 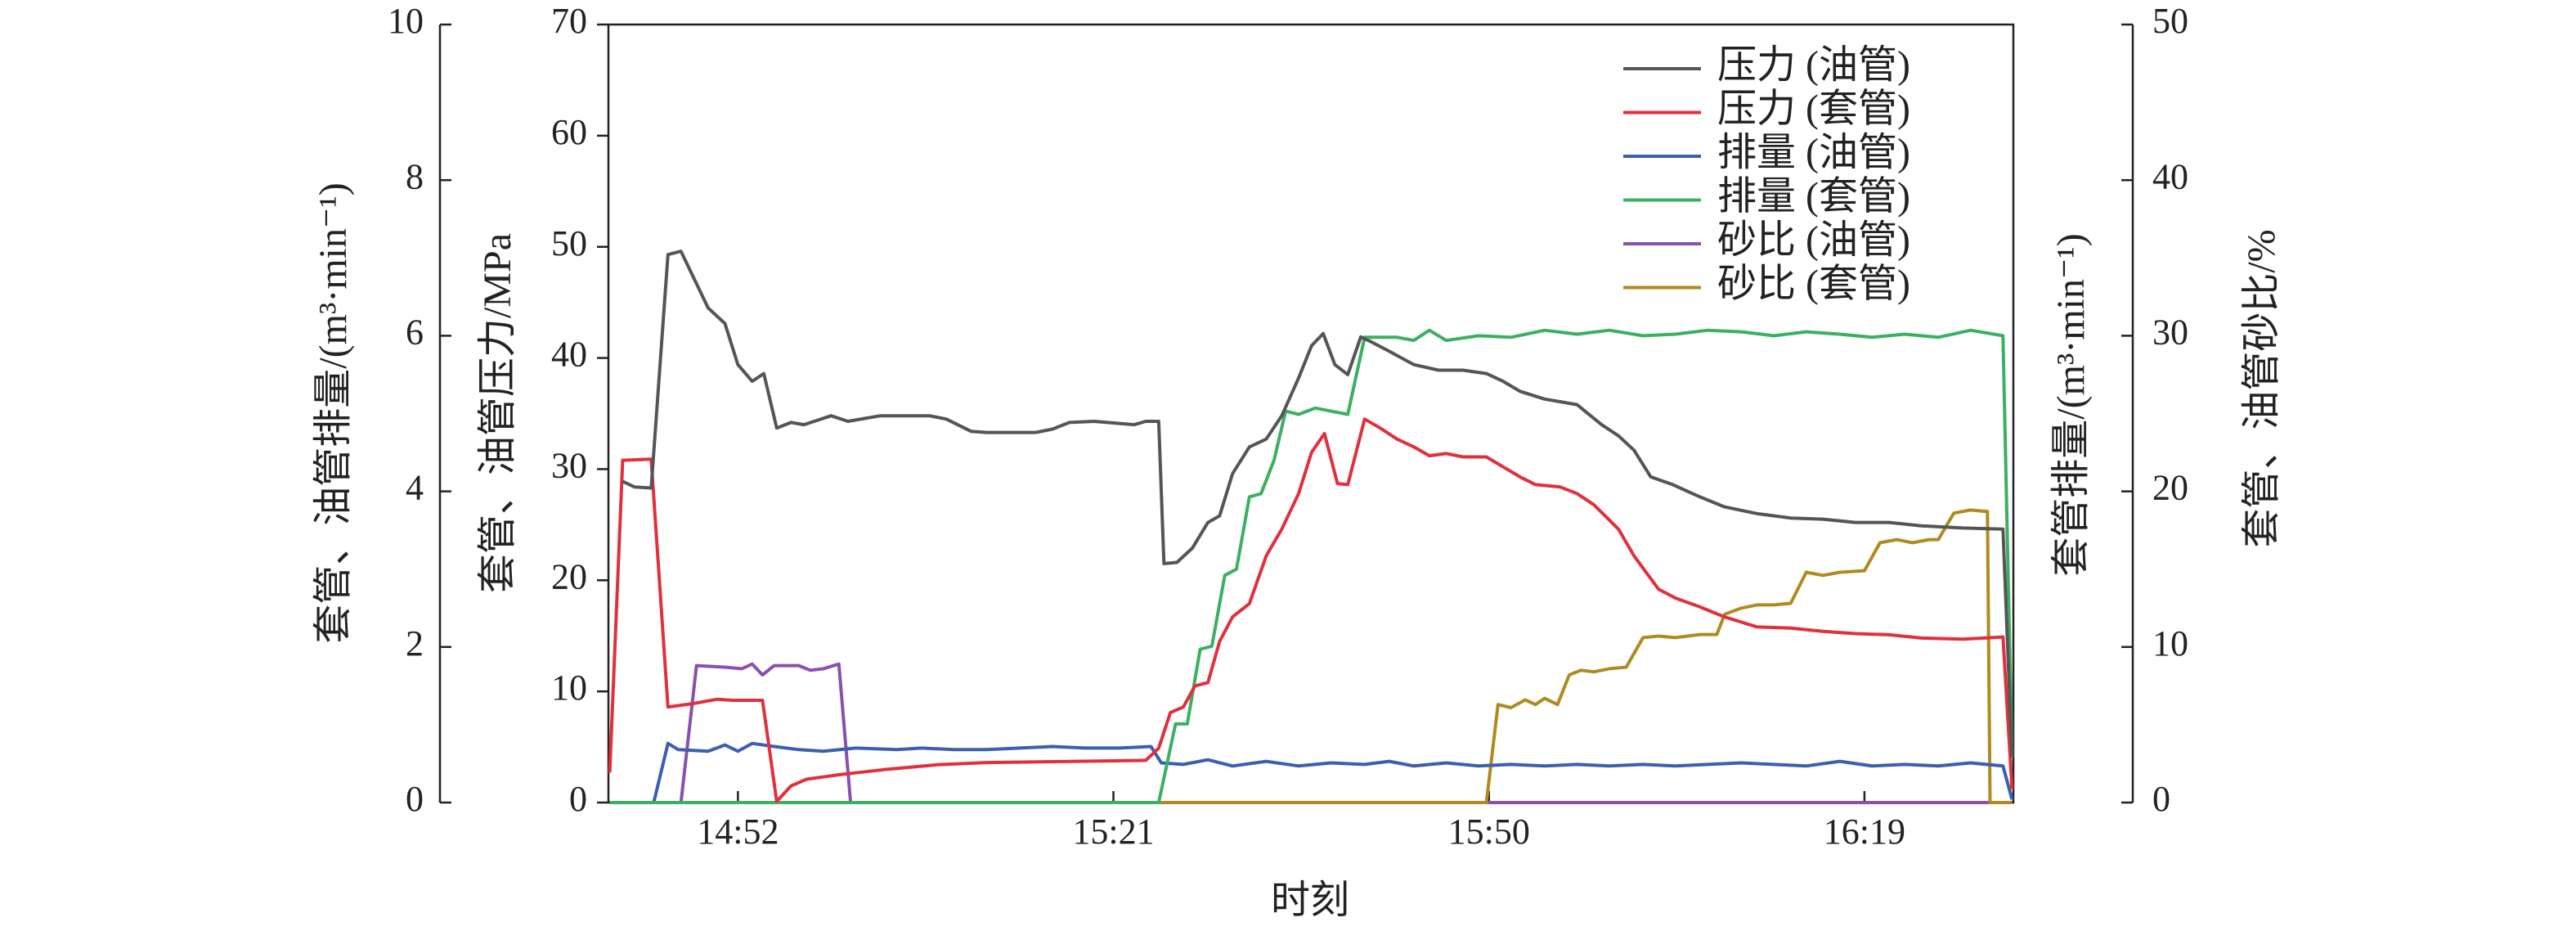 What do you see at coordinates (415, 799) in the screenshot?
I see `y3-tick-label: 0` at bounding box center [415, 799].